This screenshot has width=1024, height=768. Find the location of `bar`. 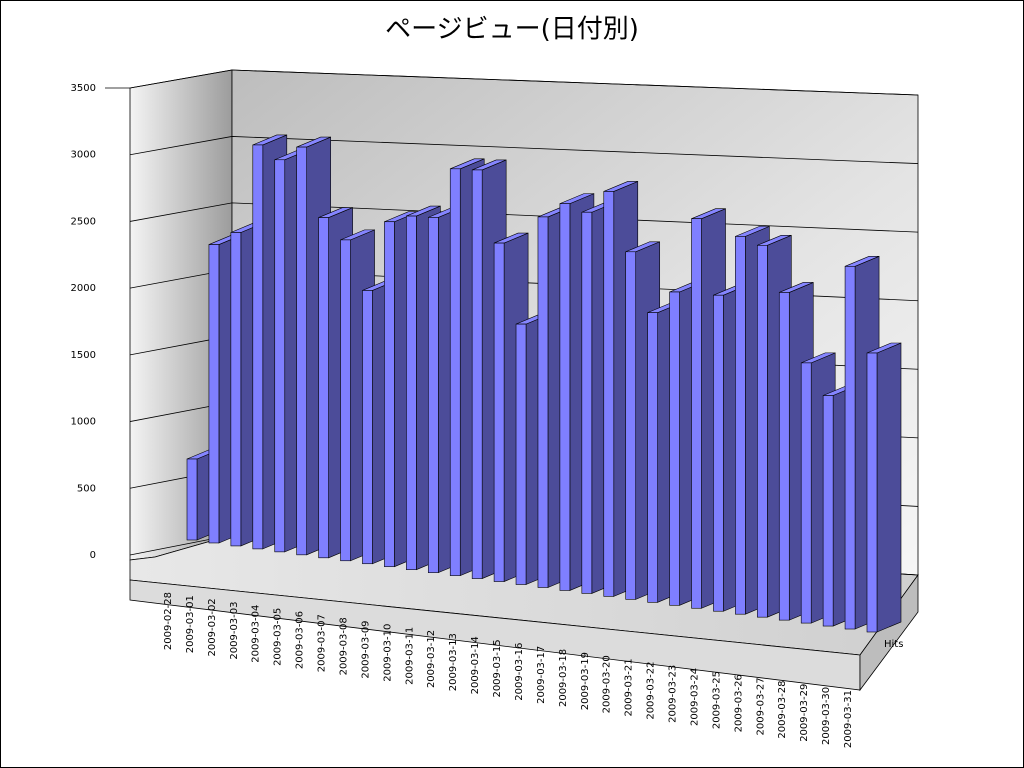

bar is located at coordinates (884, 487).